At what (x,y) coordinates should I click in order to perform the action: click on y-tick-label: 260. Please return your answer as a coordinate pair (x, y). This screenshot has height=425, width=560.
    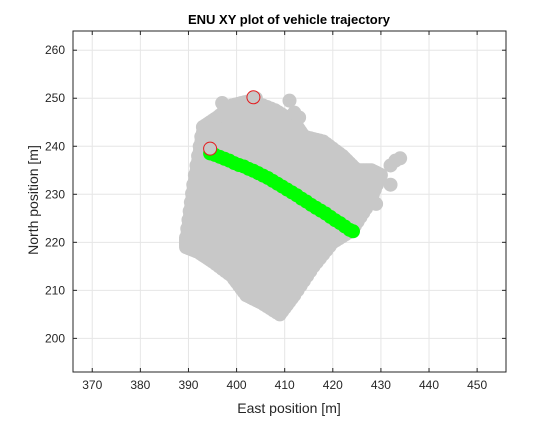
    Looking at the image, I should click on (55, 50).